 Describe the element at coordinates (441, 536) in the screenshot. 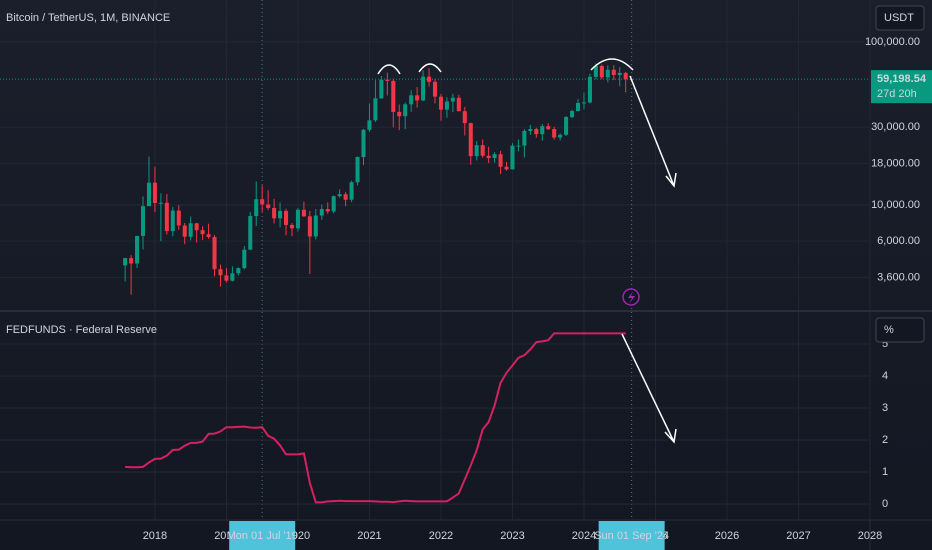

I see `x-tick-label: 2022` at that location.